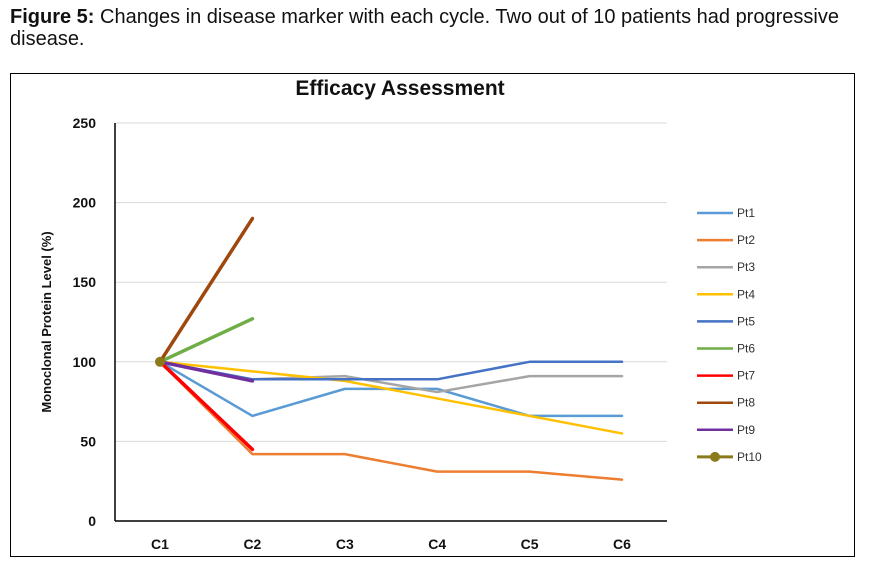  Describe the element at coordinates (726, 376) in the screenshot. I see `legend-item-pt7: Pt7` at that location.